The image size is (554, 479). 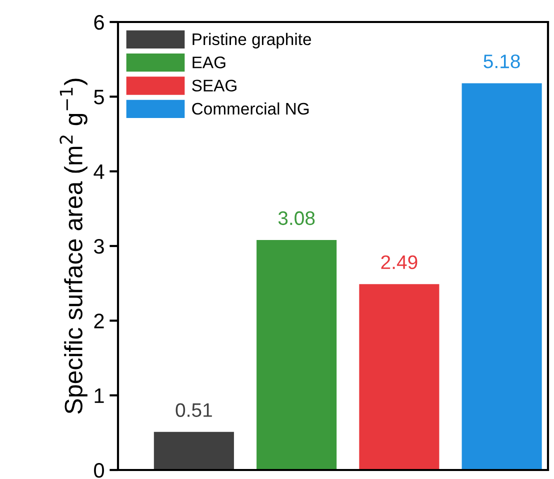 What do you see at coordinates (502, 61) in the screenshot?
I see `data-label: 5.18` at bounding box center [502, 61].